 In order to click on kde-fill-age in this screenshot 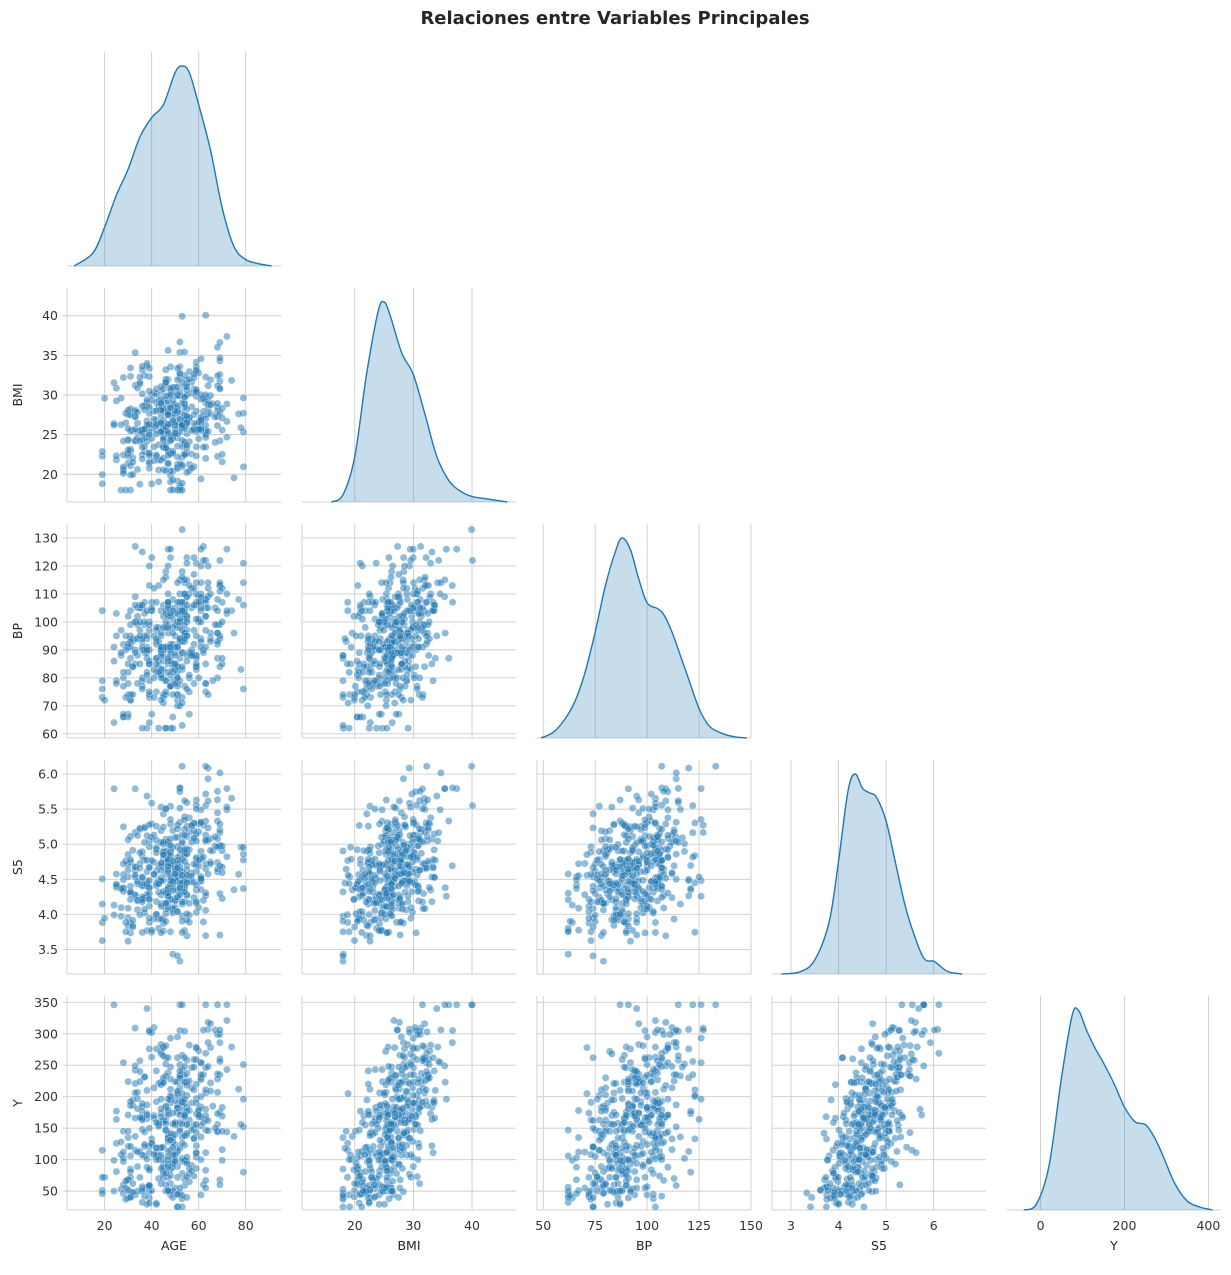, I will do `click(173, 166)`.